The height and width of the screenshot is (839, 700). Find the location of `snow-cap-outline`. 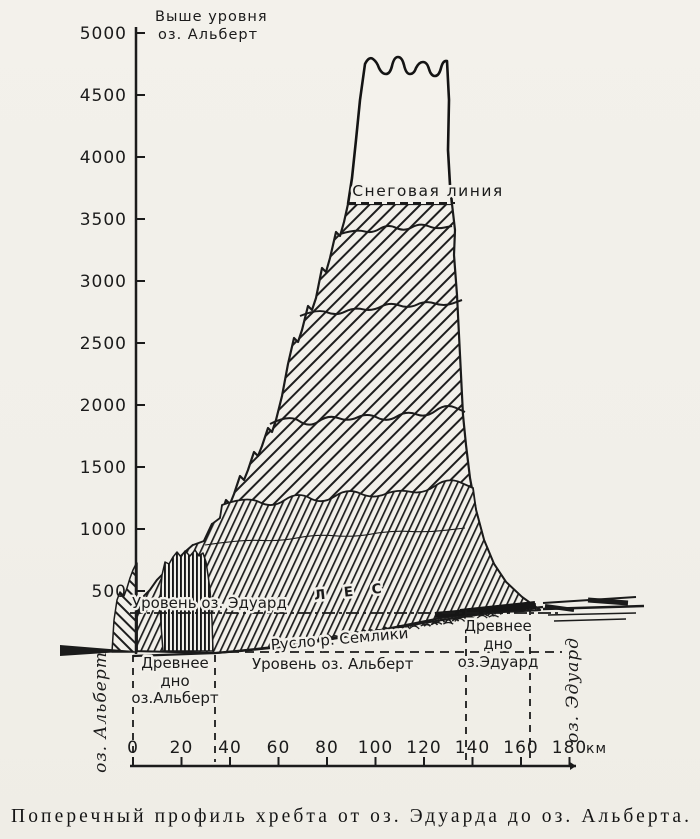

snow-cap-outline is located at coordinates (400, 130).